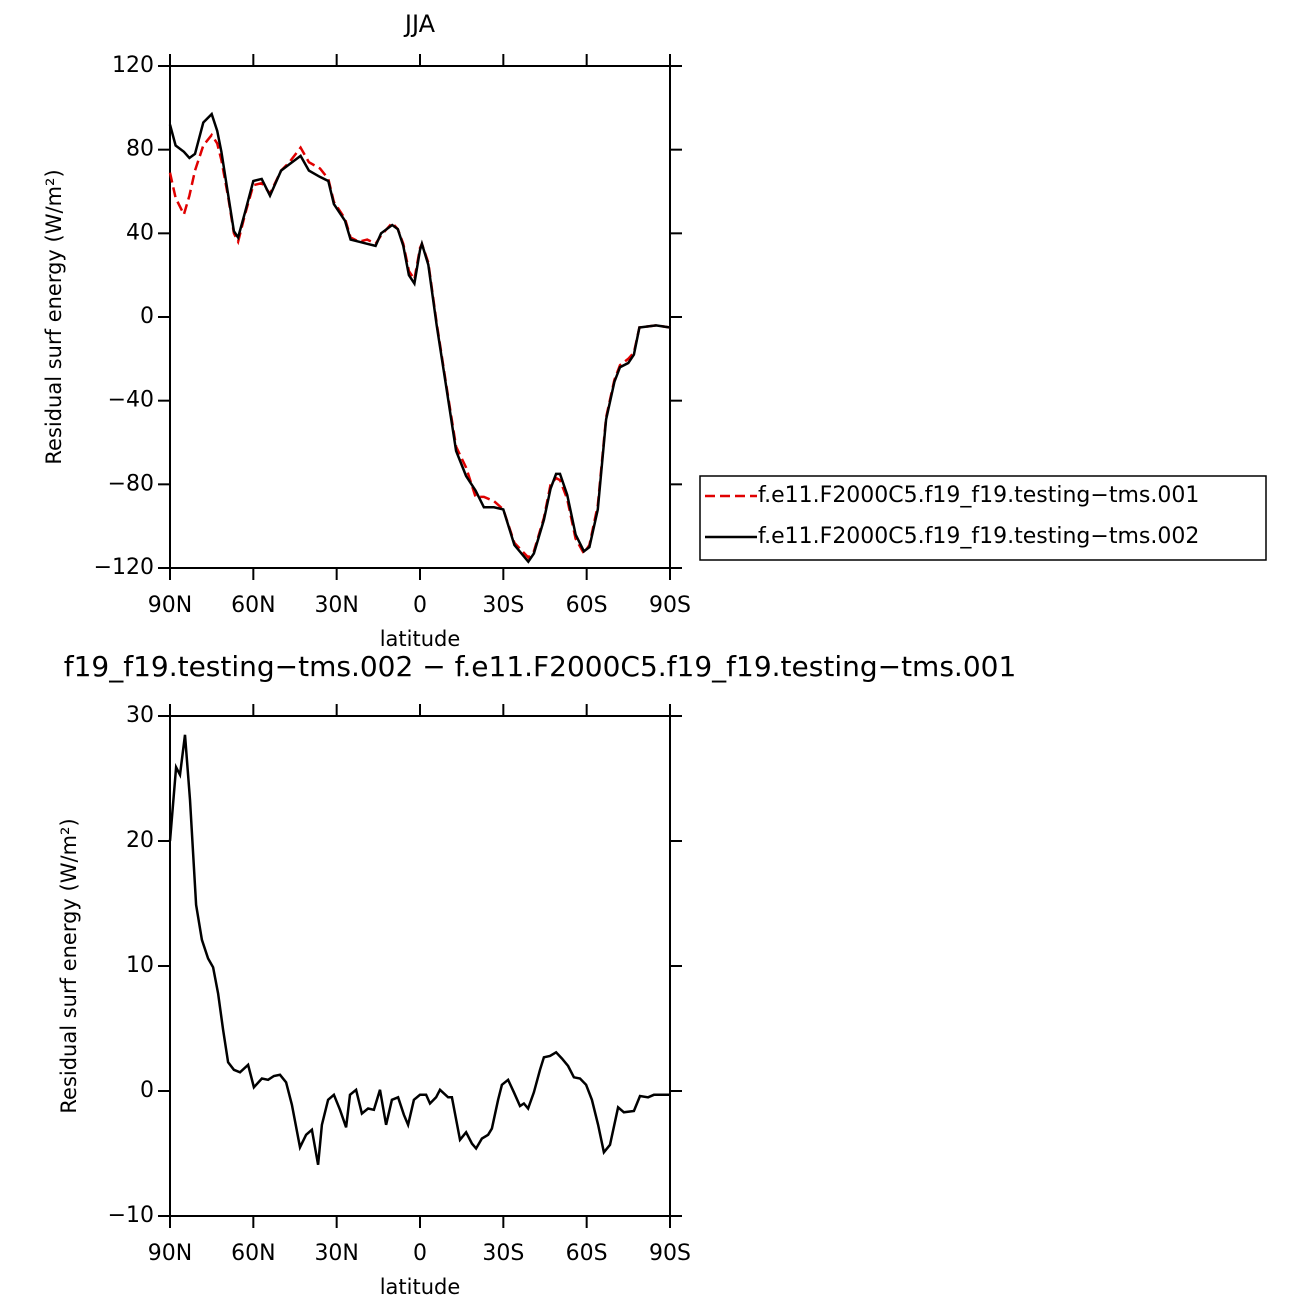  Describe the element at coordinates (140, 149) in the screenshot. I see `y-tick-label: 80` at that location.